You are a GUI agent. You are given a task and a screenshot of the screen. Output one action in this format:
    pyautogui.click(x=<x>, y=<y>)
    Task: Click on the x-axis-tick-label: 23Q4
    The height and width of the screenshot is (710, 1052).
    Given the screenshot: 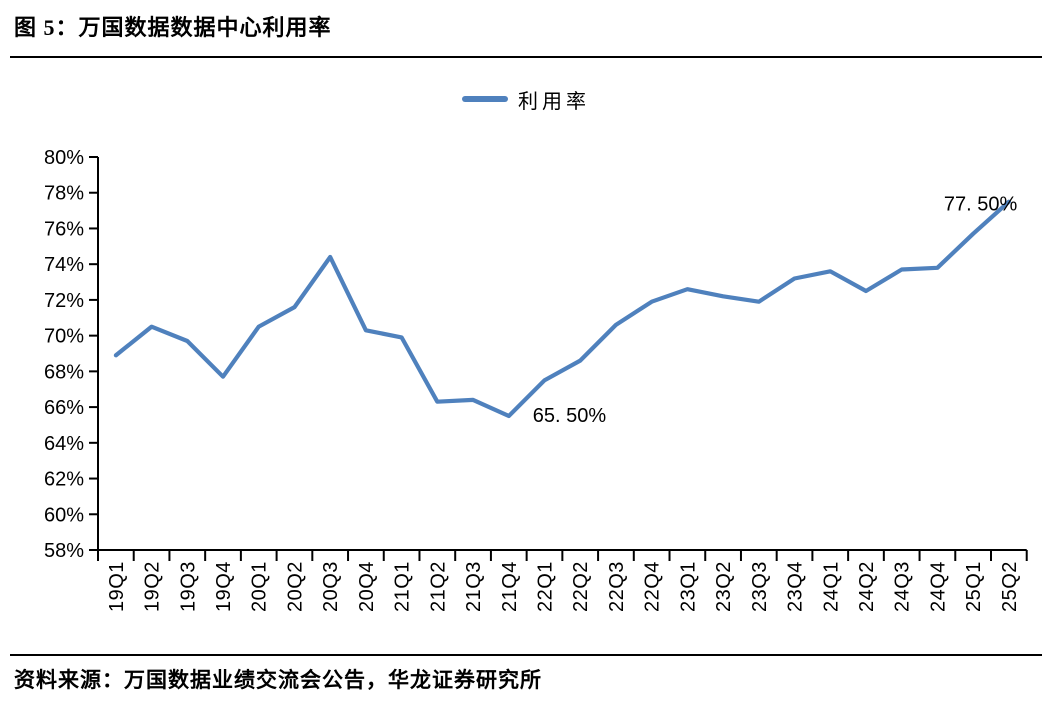 What is the action you would take?
    pyautogui.click(x=796, y=586)
    